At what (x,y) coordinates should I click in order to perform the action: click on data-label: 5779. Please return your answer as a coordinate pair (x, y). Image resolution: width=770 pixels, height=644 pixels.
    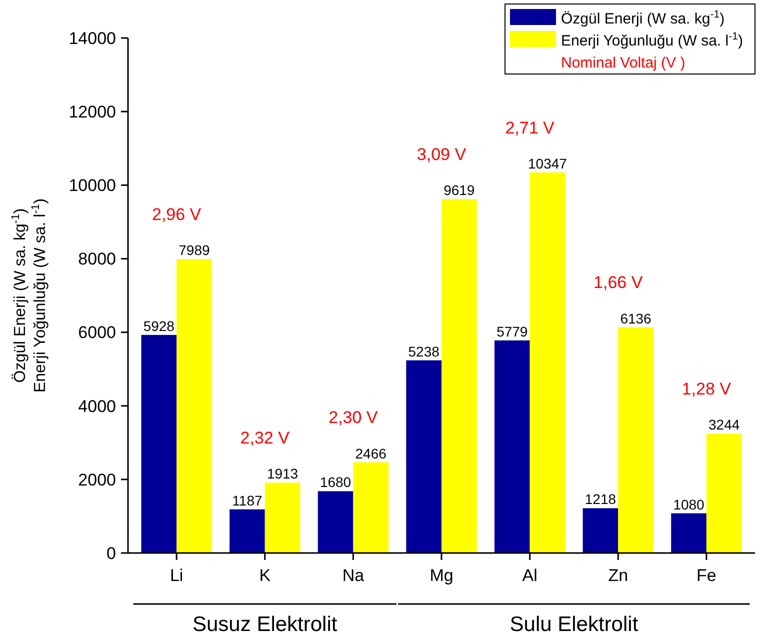
    Looking at the image, I should click on (512, 331).